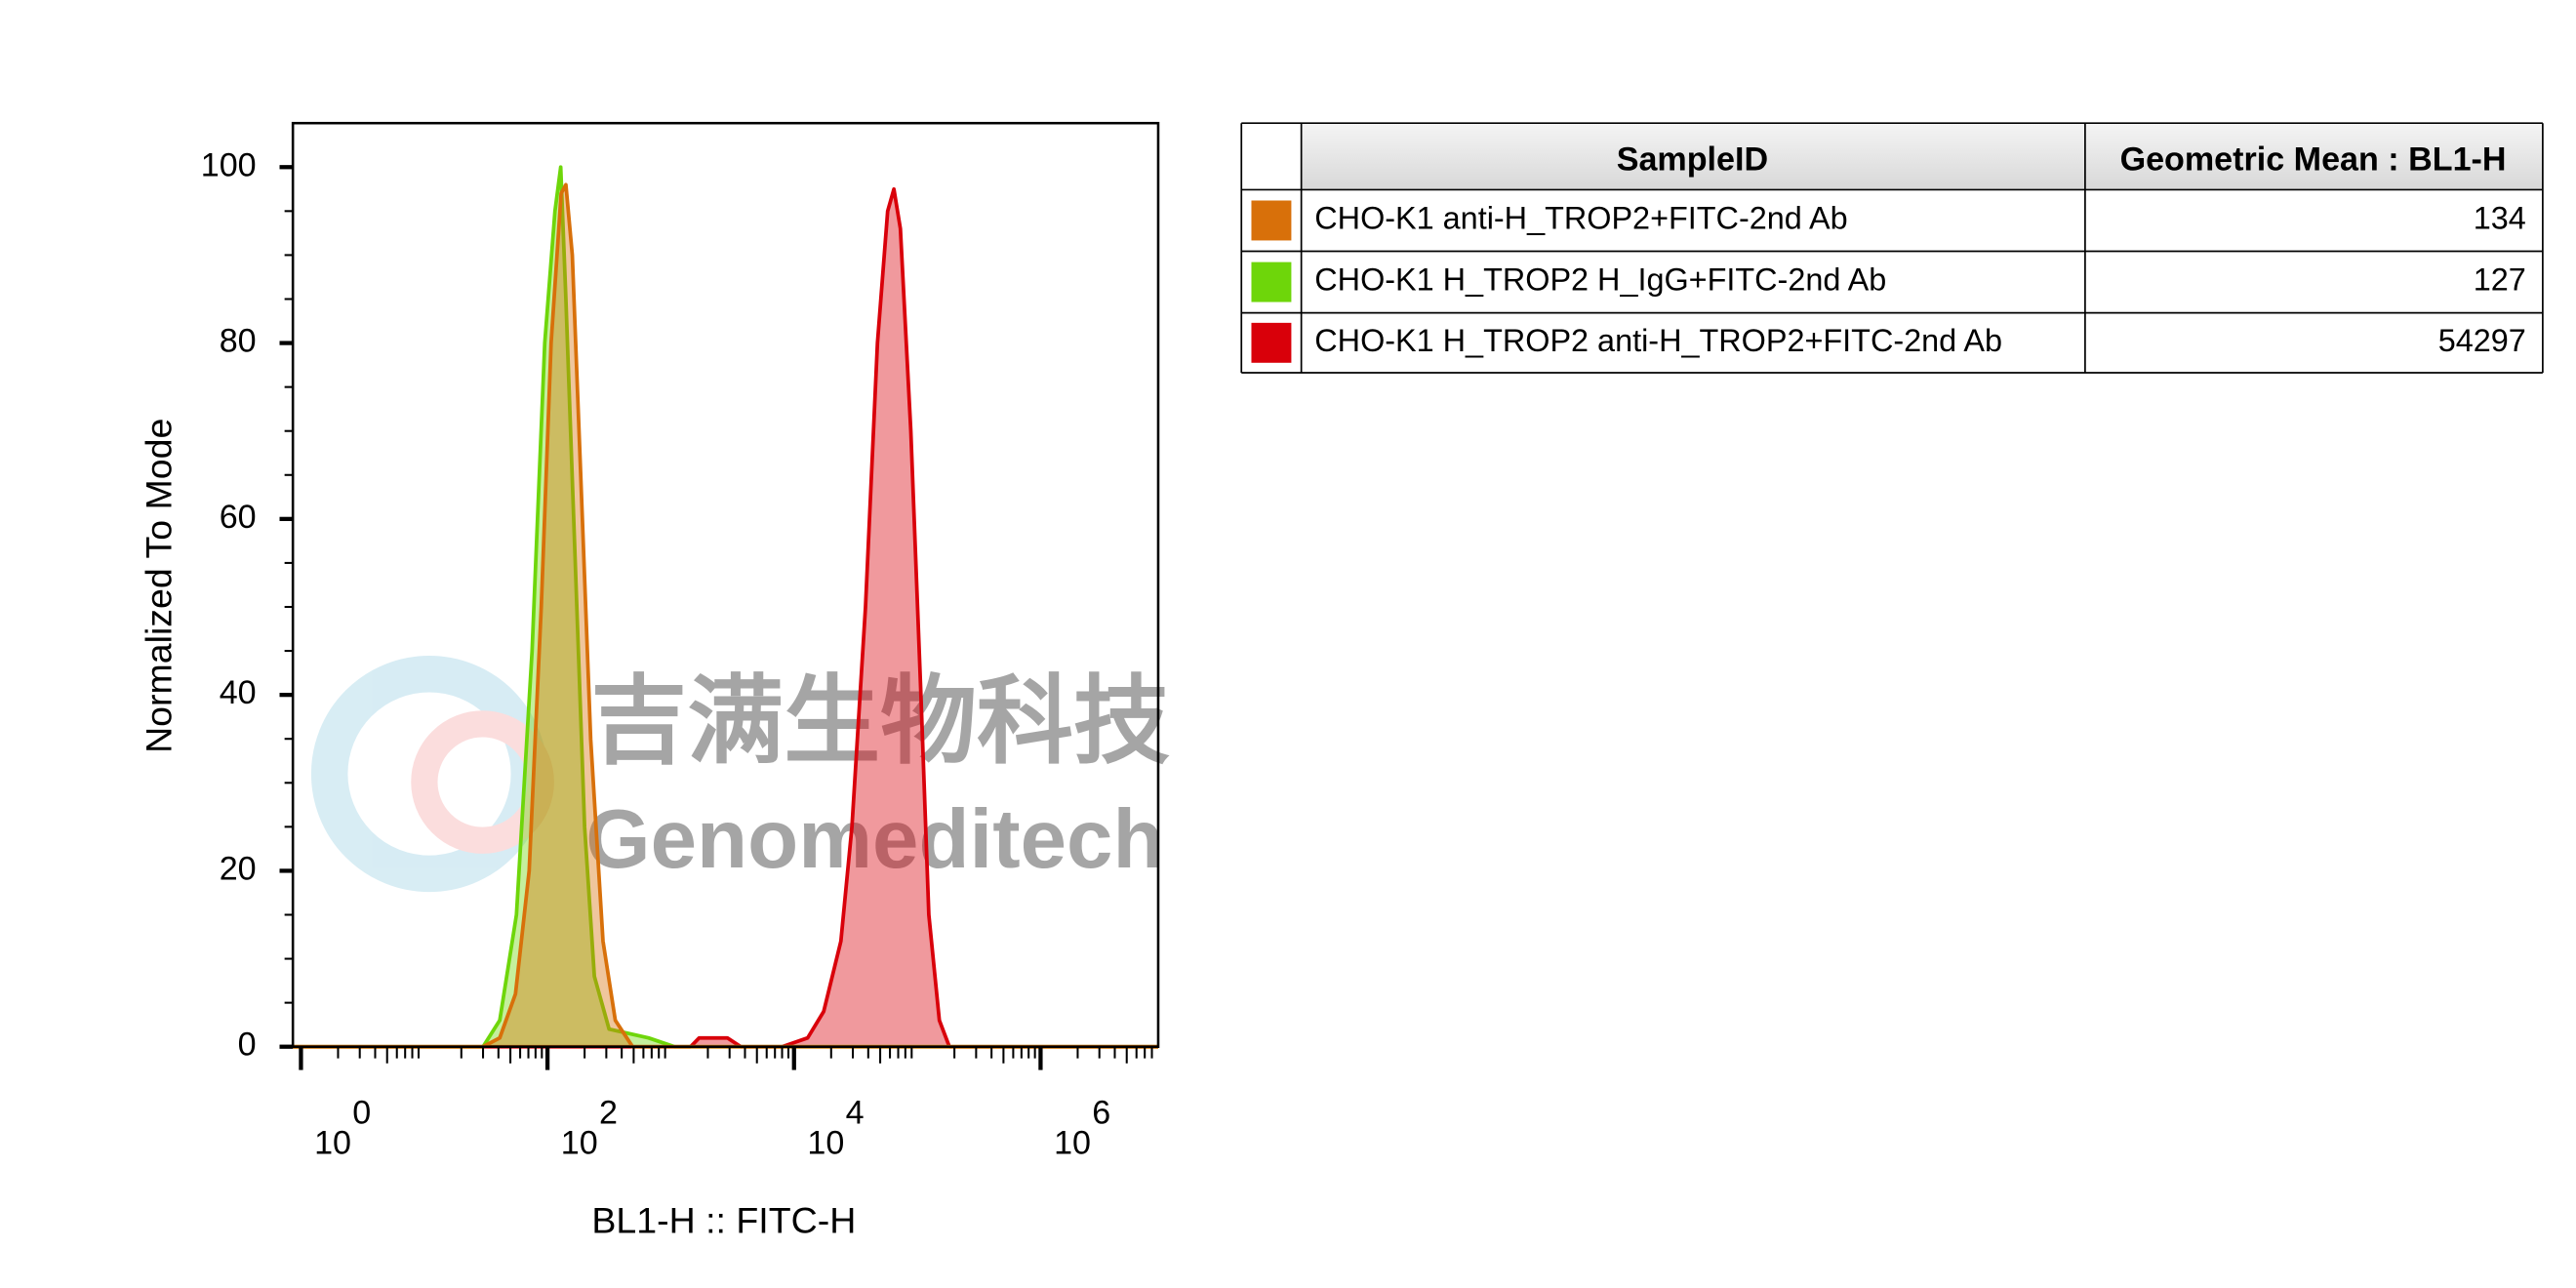 Image resolution: width=2576 pixels, height=1288 pixels. What do you see at coordinates (874, 839) in the screenshot?
I see `watermark-text: Genomeditech` at bounding box center [874, 839].